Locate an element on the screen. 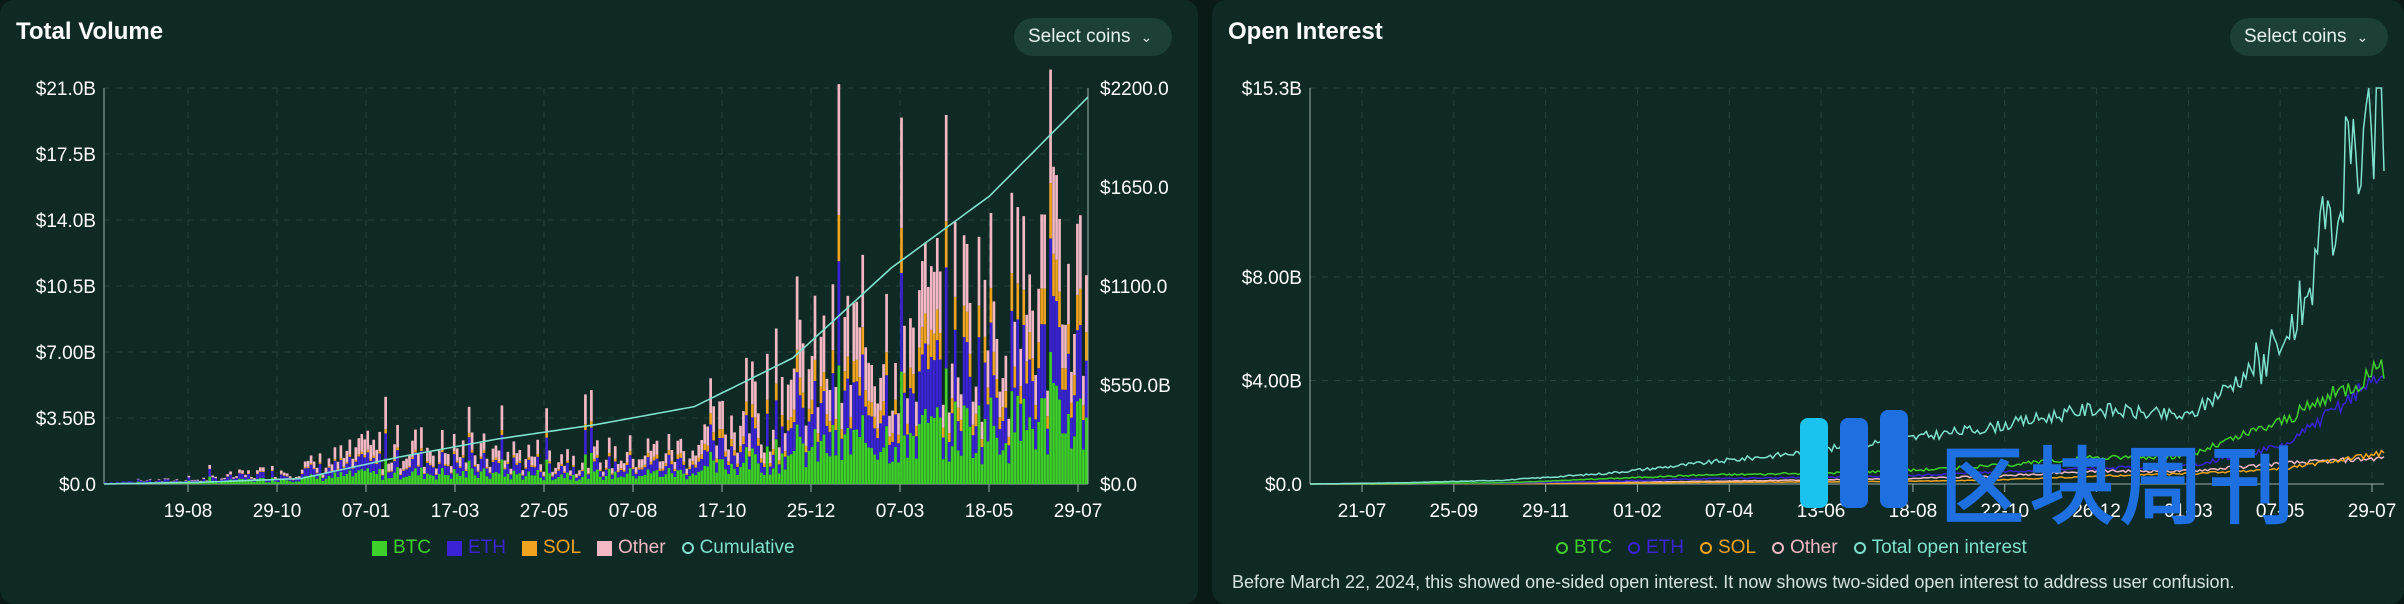 This screenshot has height=604, width=2404. x-tick-label: 17-03 is located at coordinates (455, 511).